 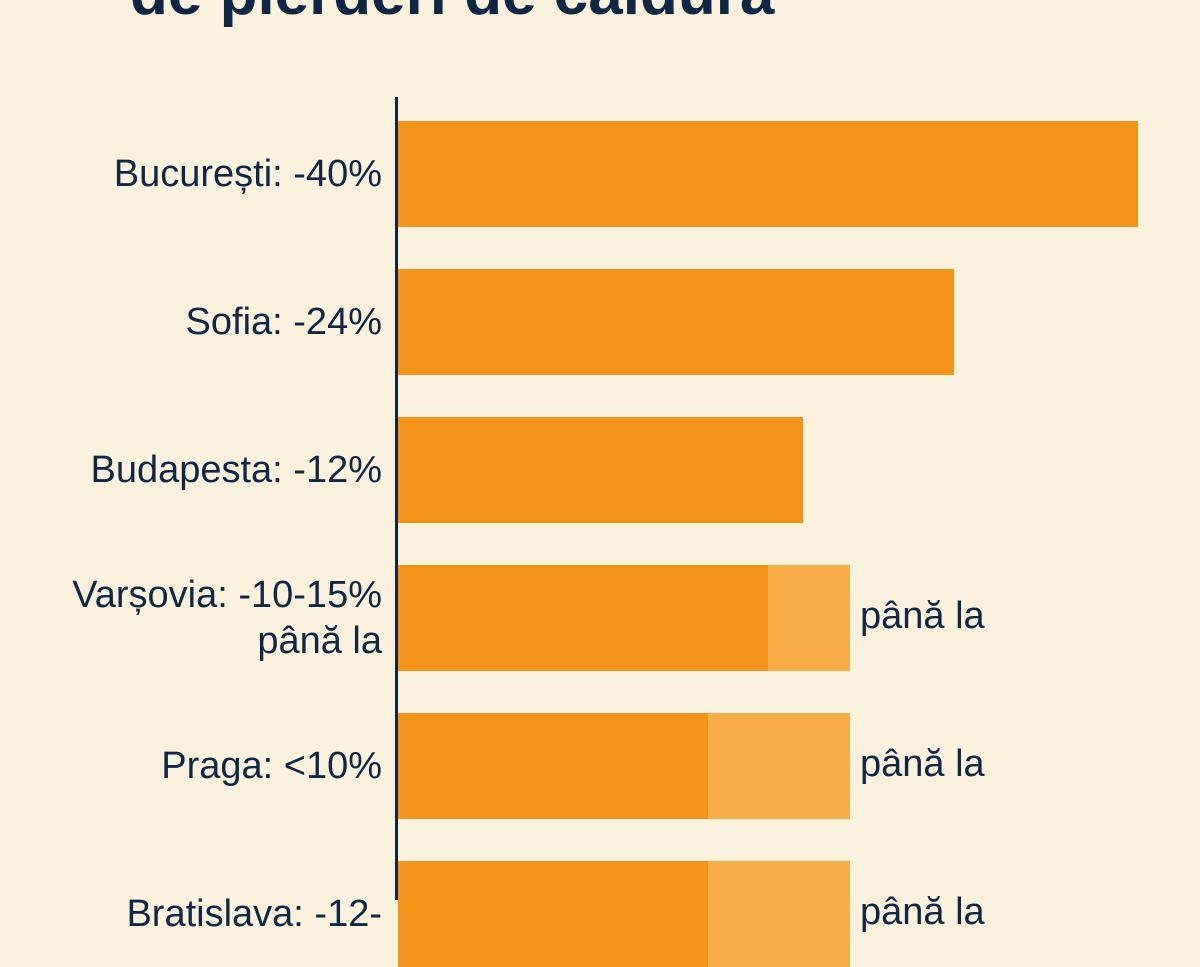 What do you see at coordinates (247, 174) in the screenshot?
I see `bar-label: București: -40%` at bounding box center [247, 174].